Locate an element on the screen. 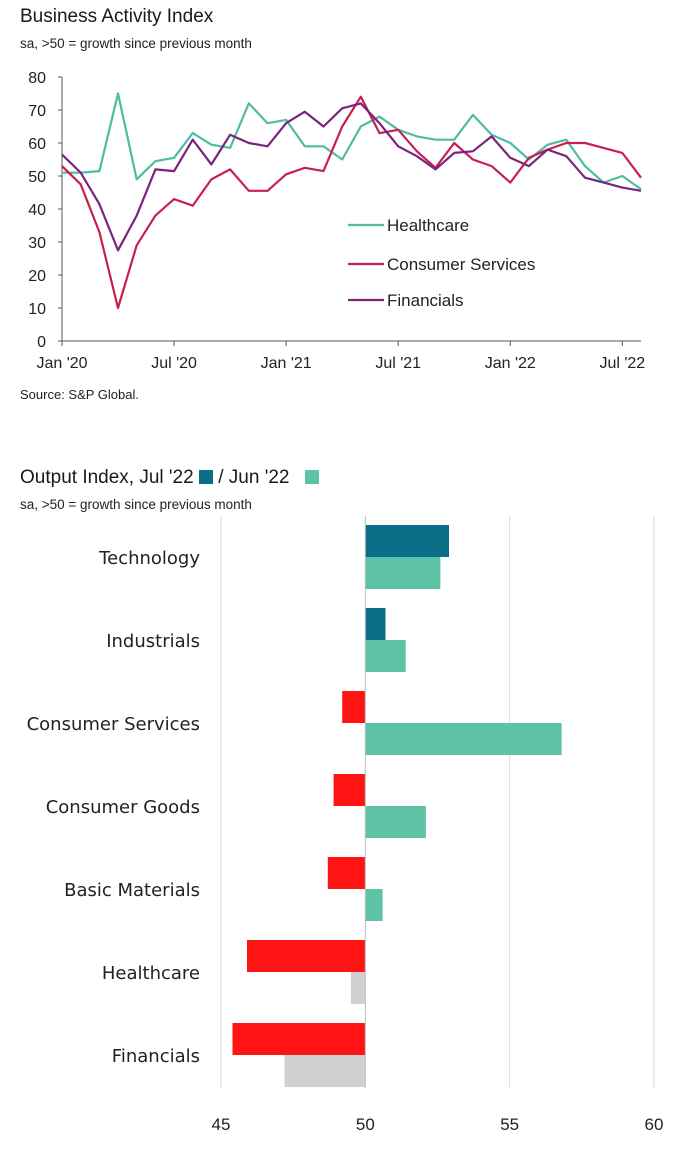 This screenshot has height=1150, width=700. category-label: Industrials is located at coordinates (153, 641).